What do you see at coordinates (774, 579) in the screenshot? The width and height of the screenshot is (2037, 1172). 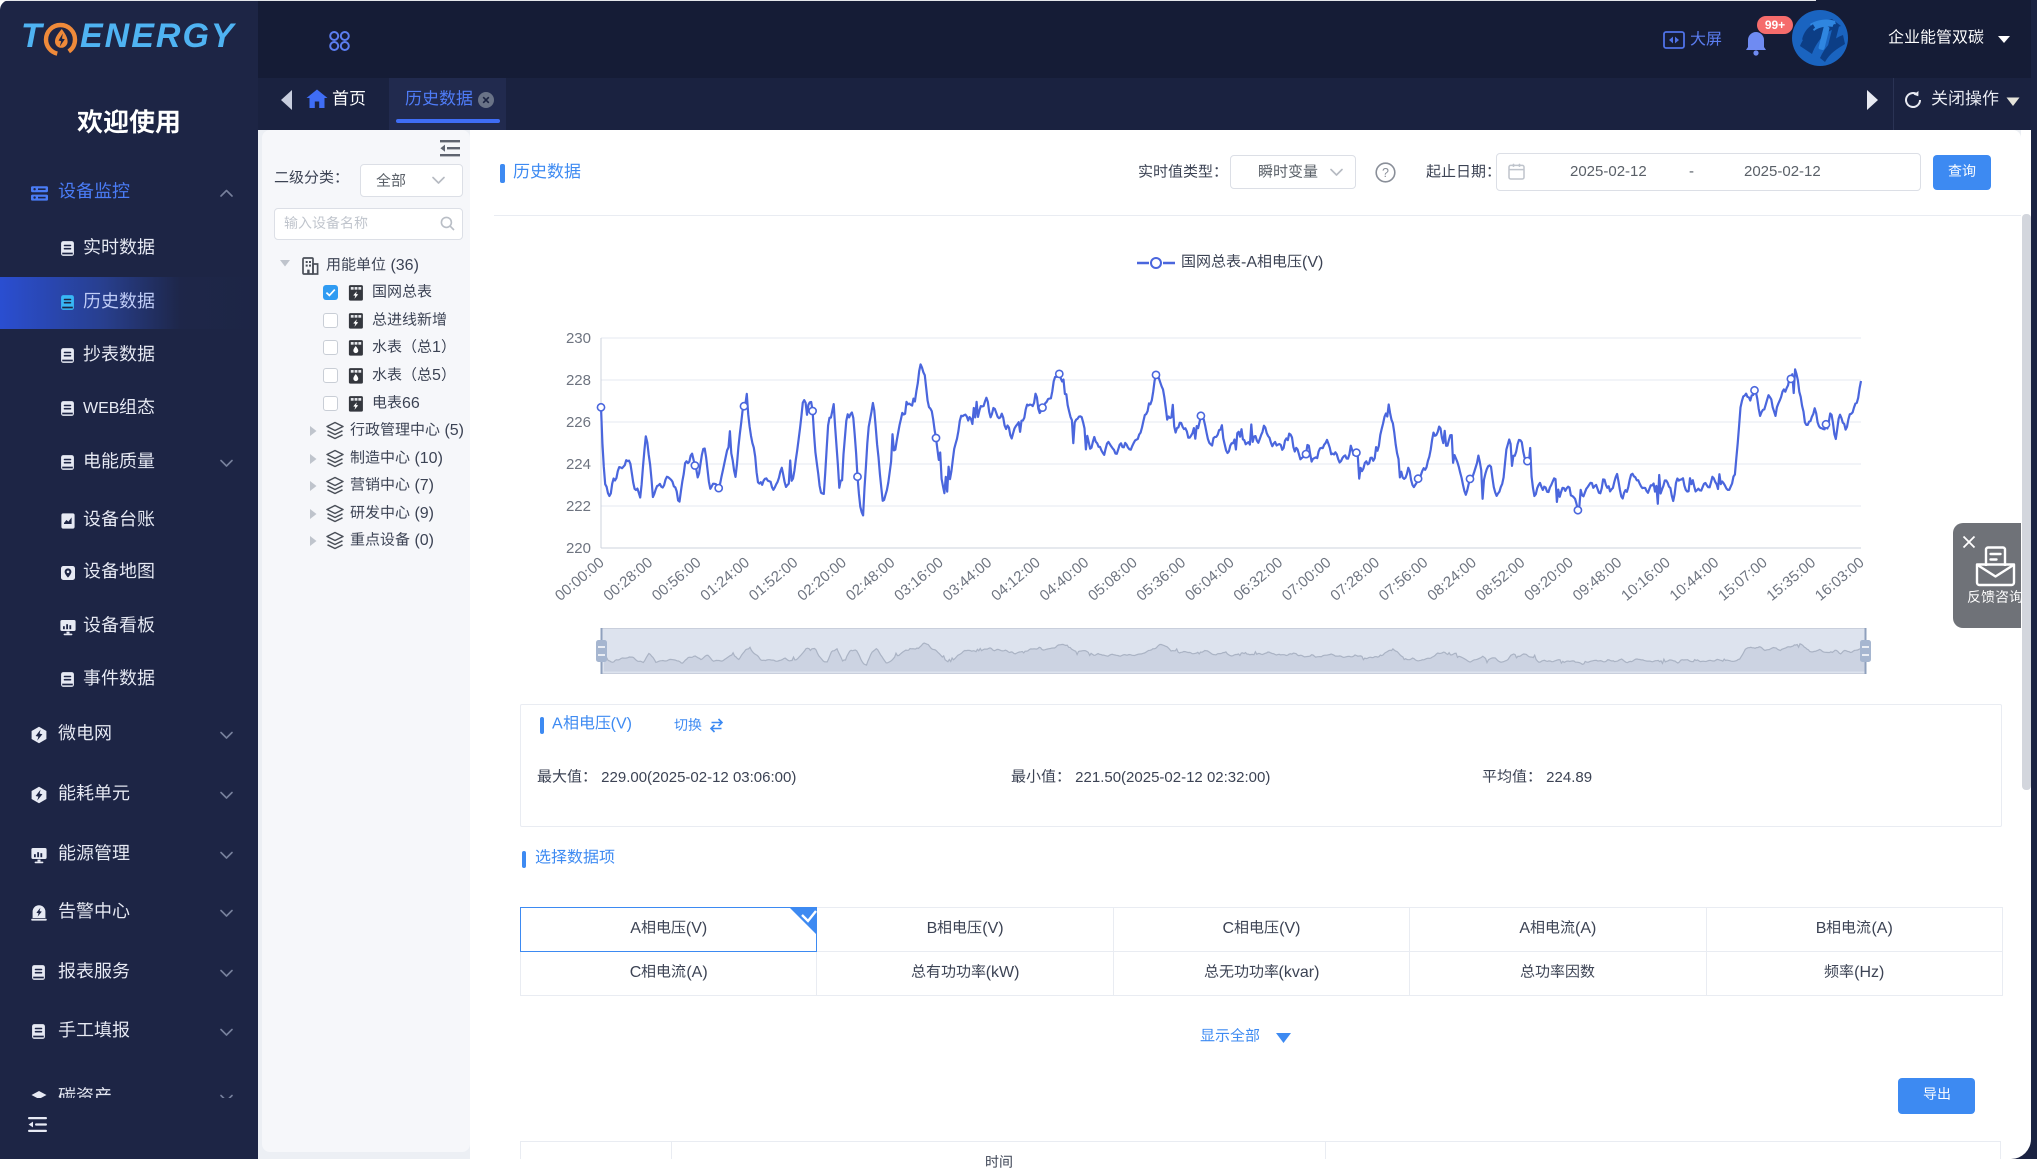 I see `svg-text: 01:52:00` at bounding box center [774, 579].